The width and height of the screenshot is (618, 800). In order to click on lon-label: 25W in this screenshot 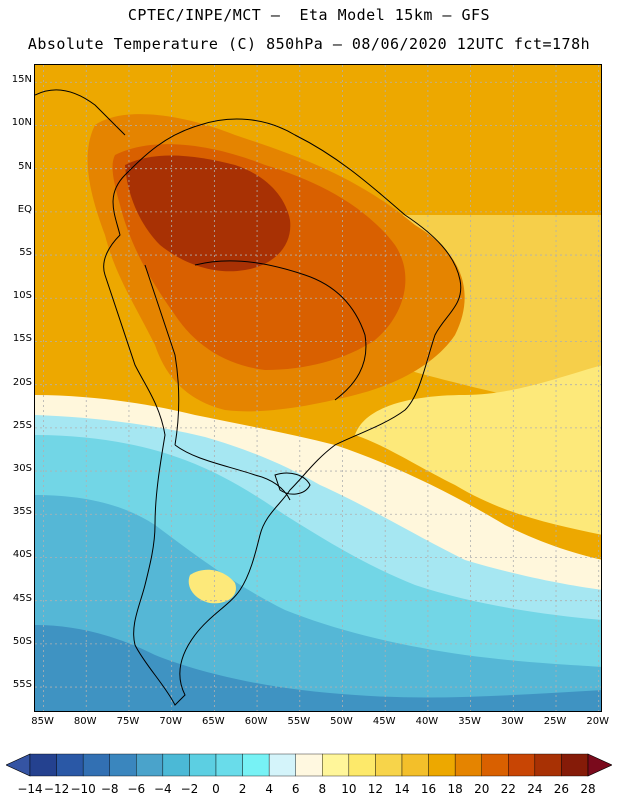, I will do `click(555, 721)`.